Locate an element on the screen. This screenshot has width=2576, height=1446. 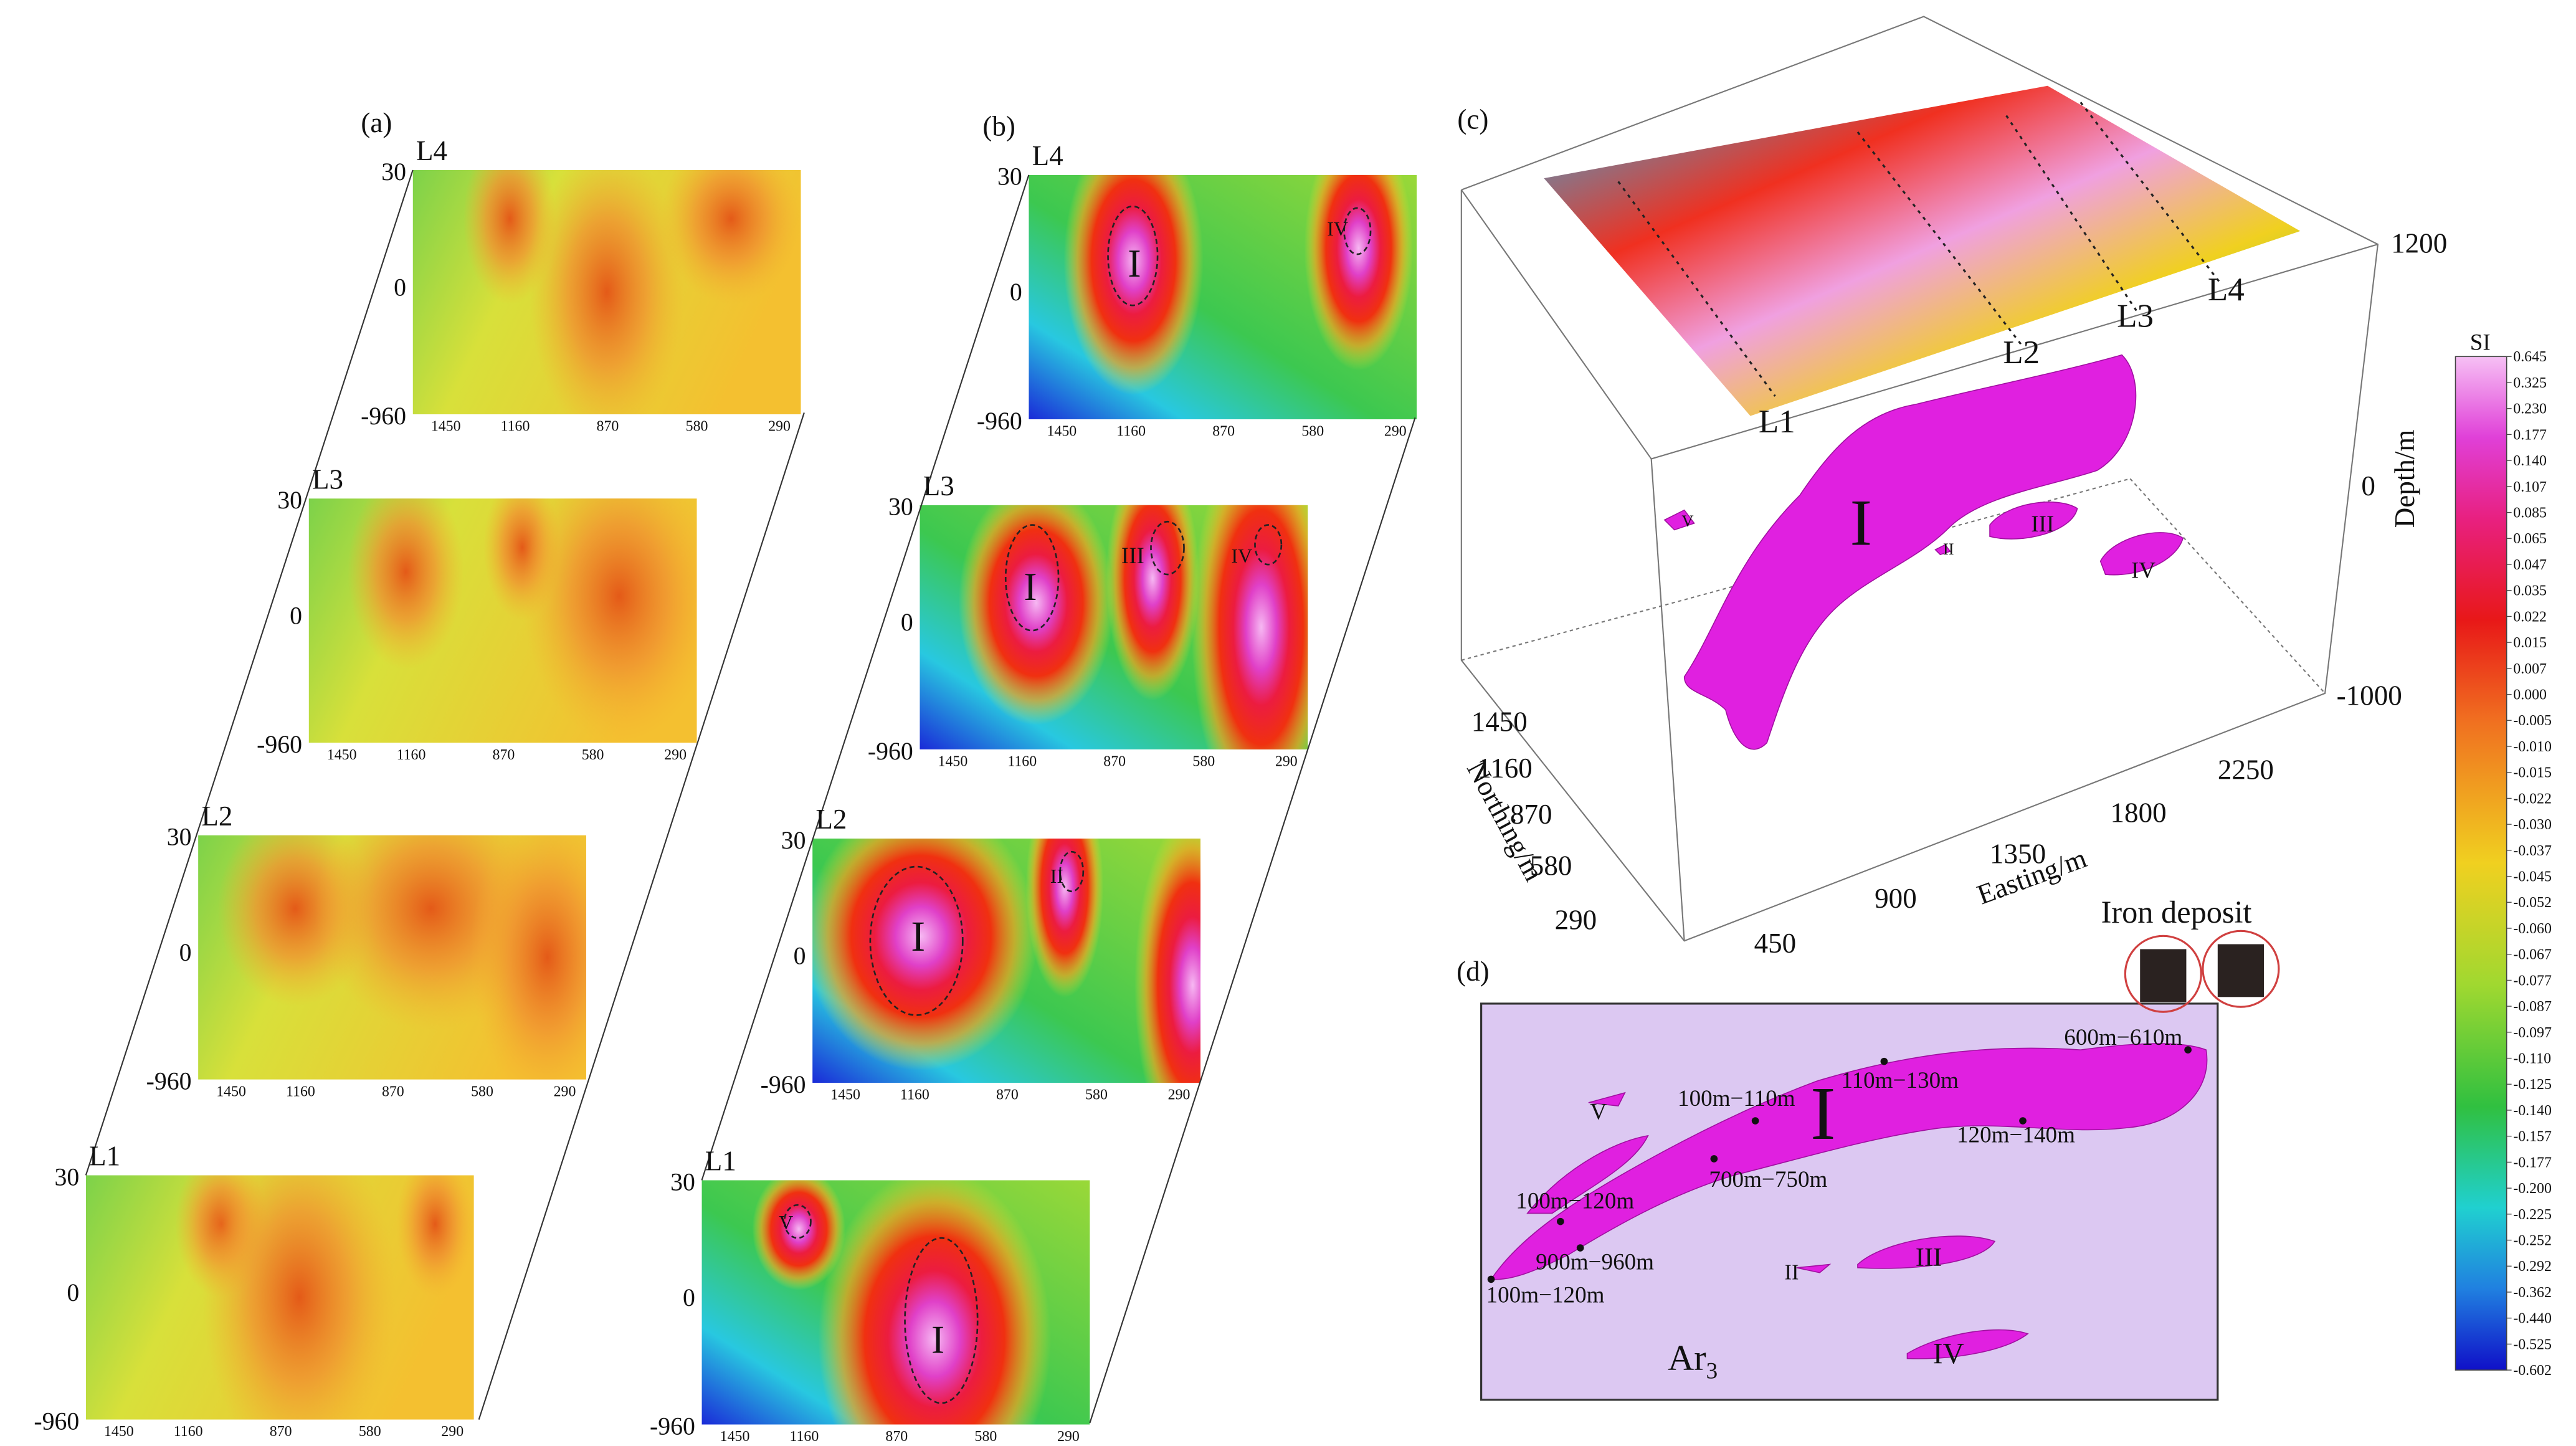
x-tick: 2250 is located at coordinates (2246, 770).